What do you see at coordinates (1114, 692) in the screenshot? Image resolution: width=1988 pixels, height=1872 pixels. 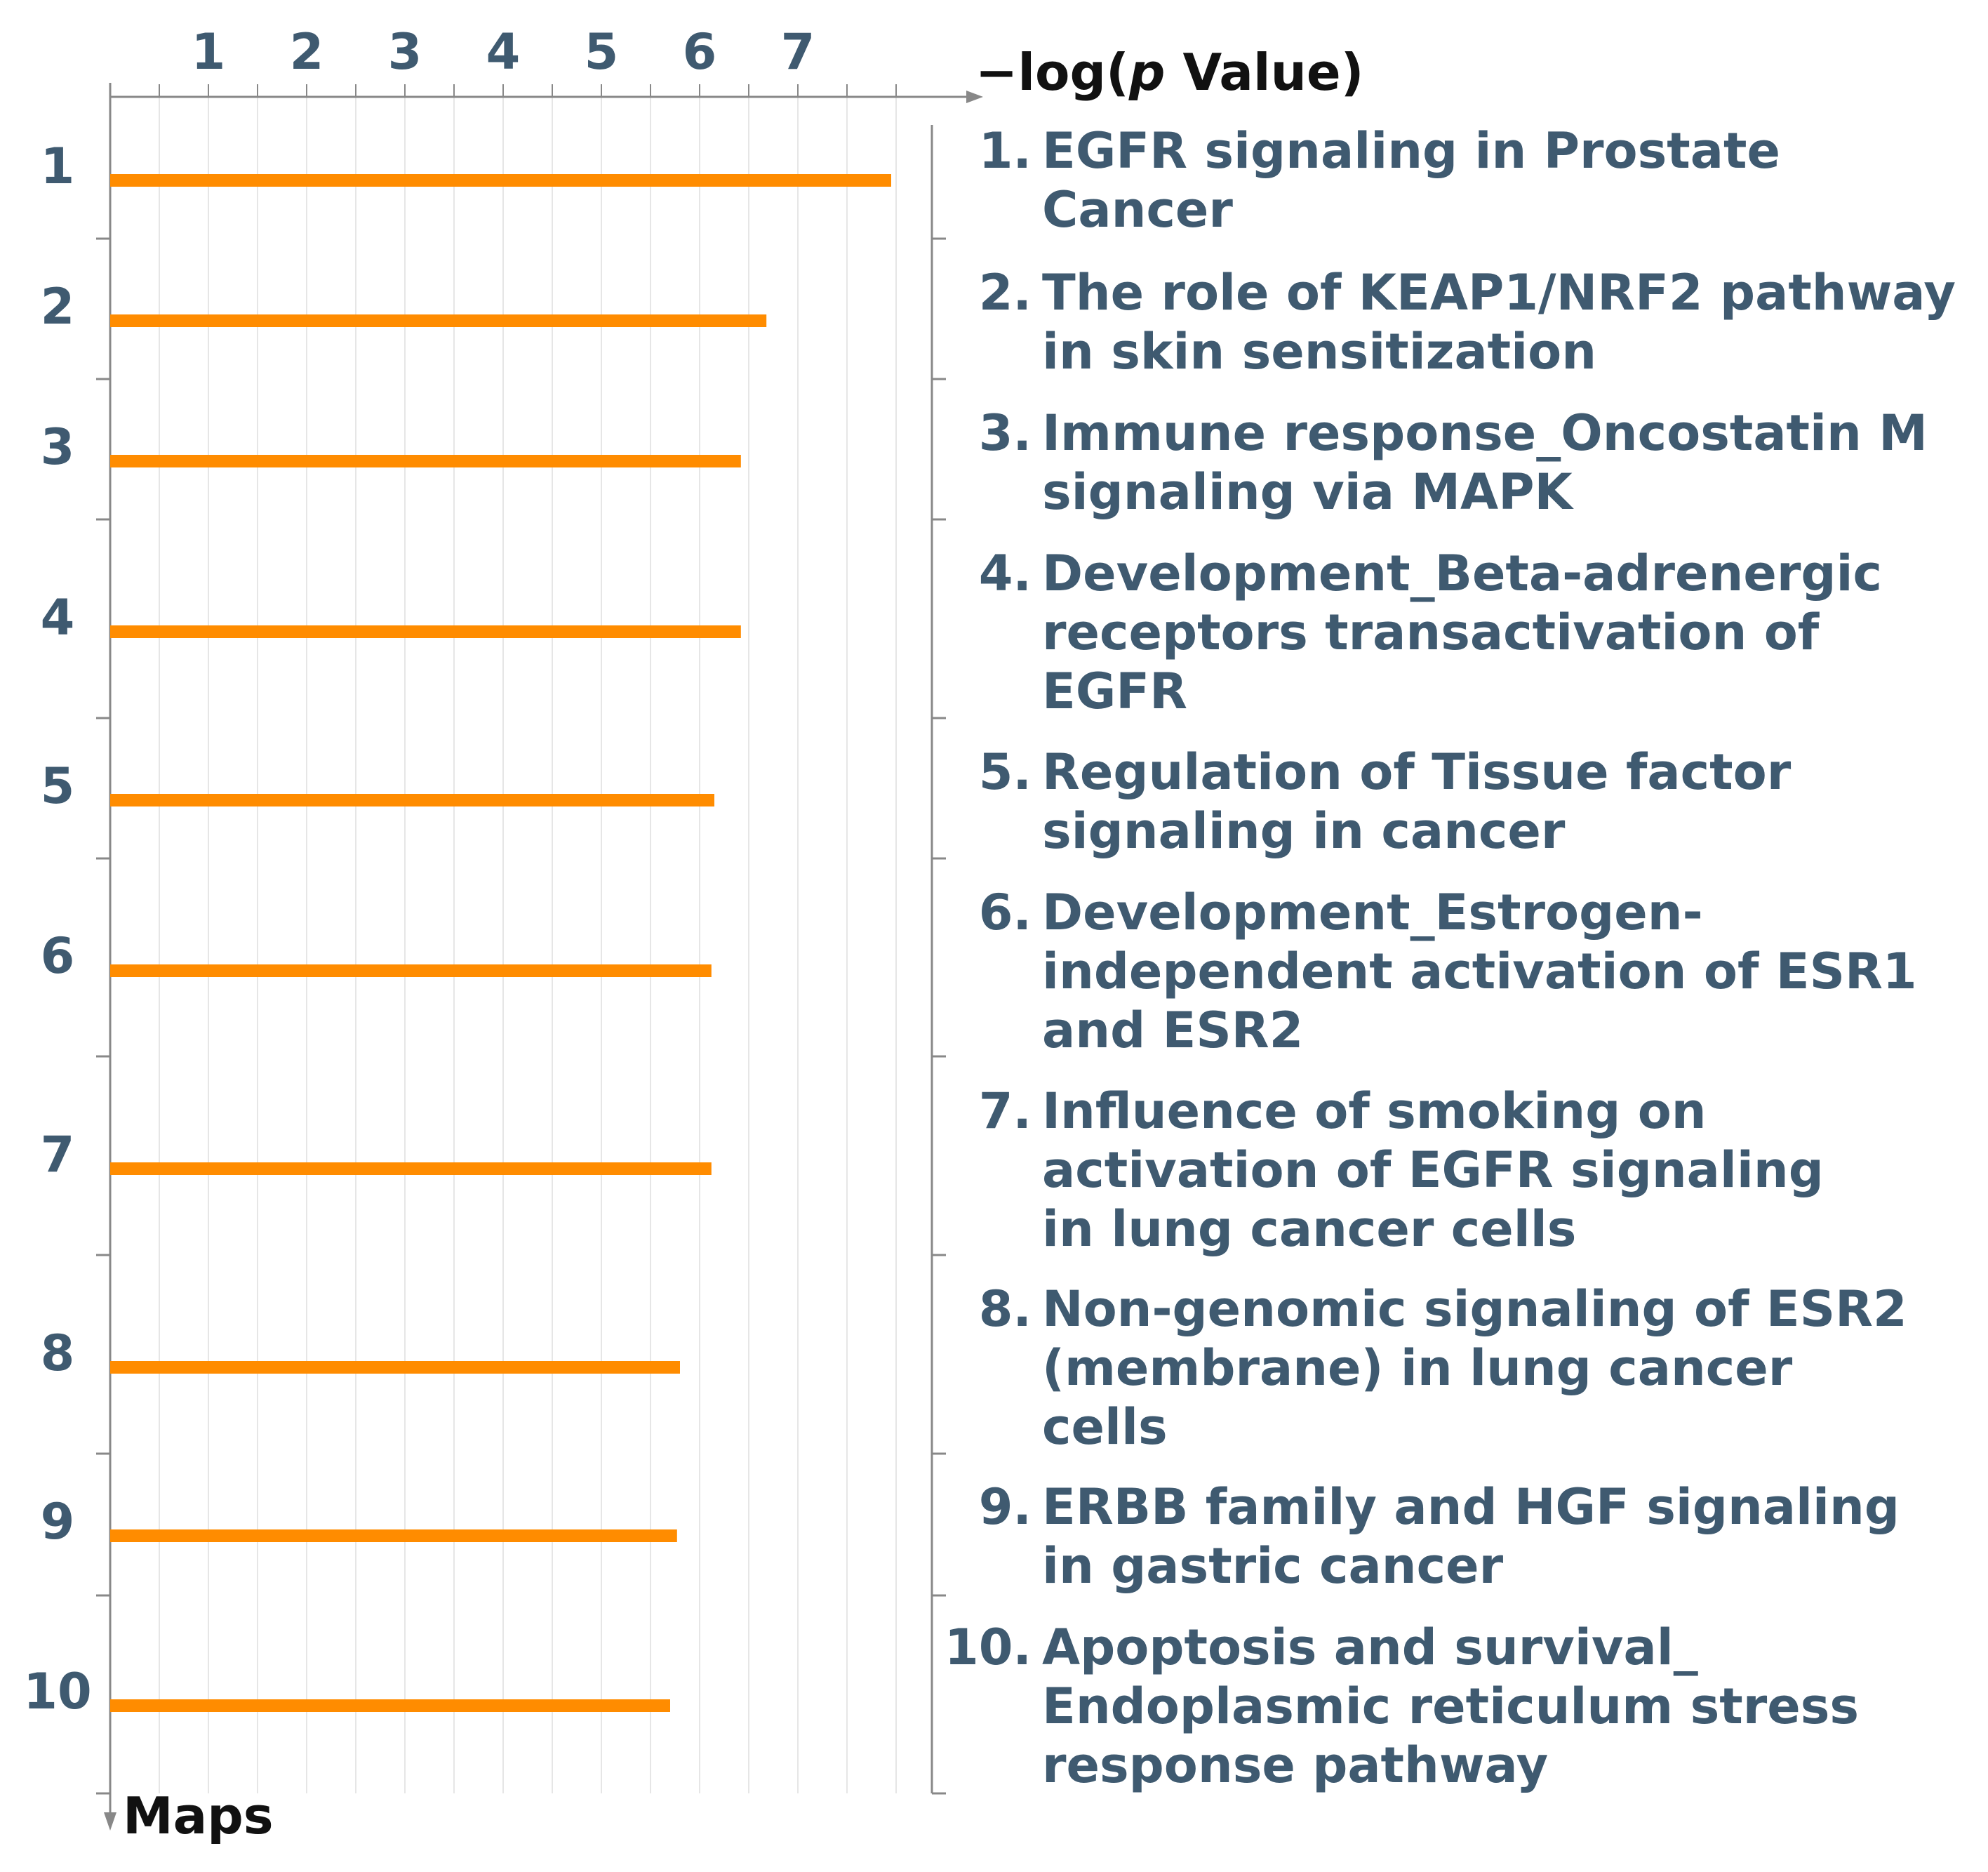 I see `pathway-label-line: EGFR` at bounding box center [1114, 692].